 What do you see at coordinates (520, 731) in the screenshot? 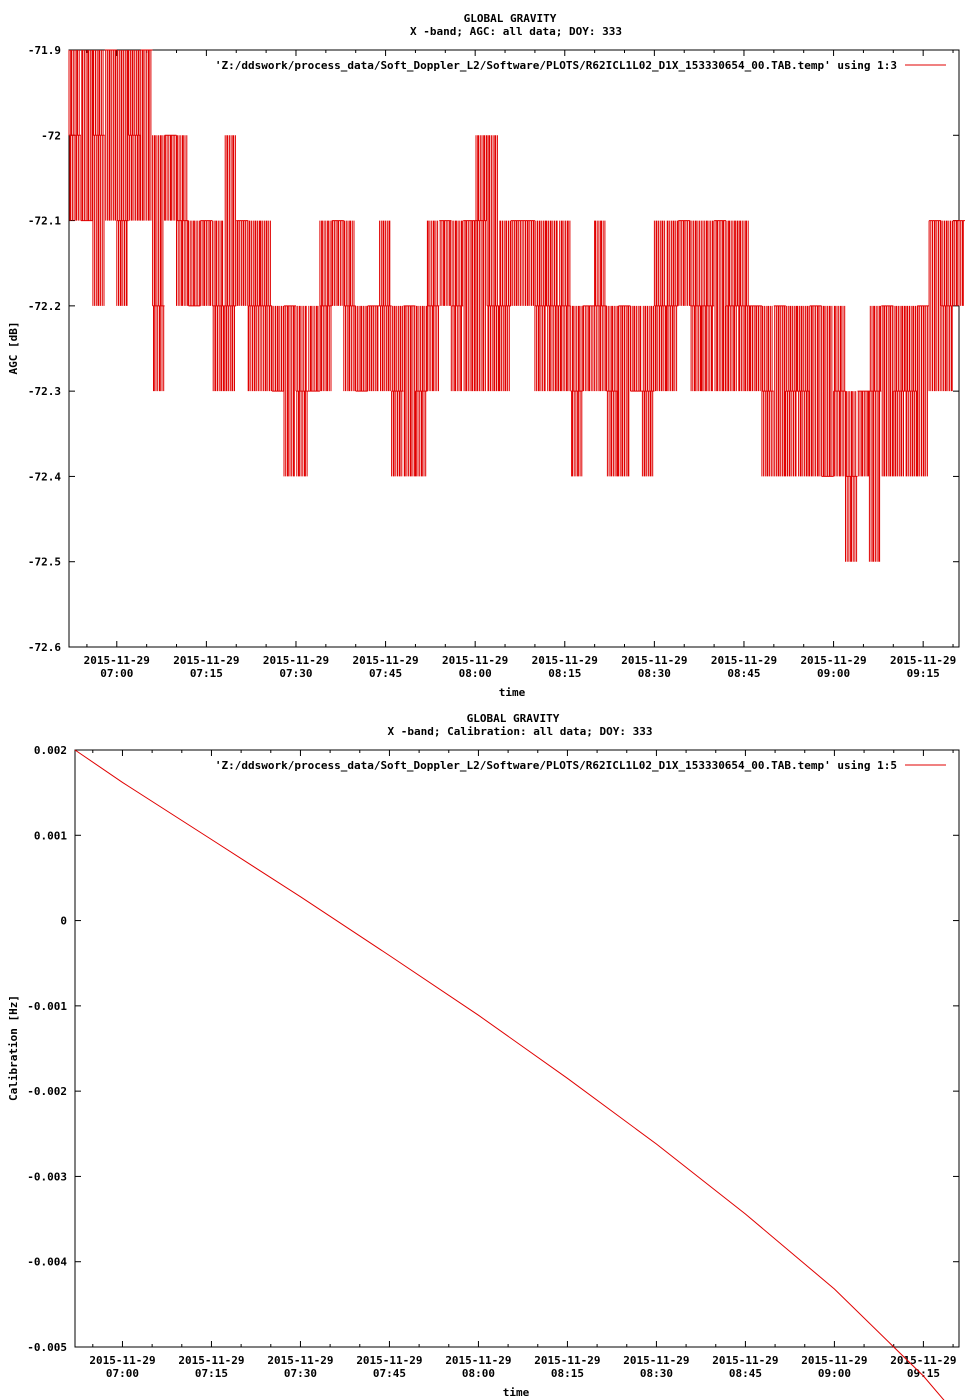
I see `chart-subtitle: X -band; Calibration: all data; DOY: 333` at bounding box center [520, 731].